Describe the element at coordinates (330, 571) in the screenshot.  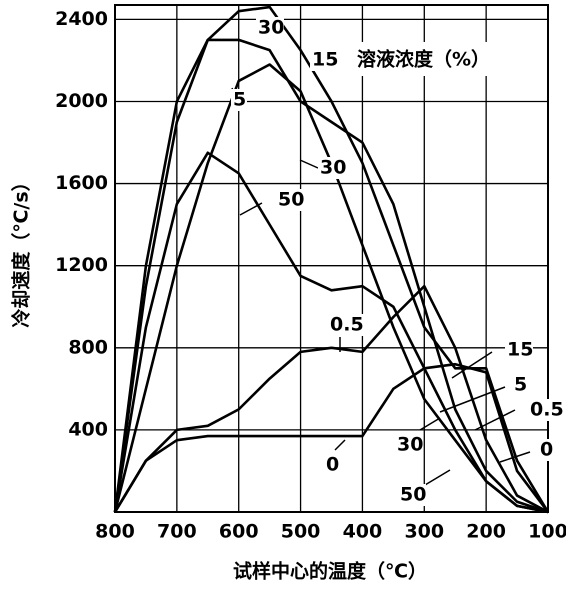
I see `x-axis-label: 试样中心的温度（℃）` at that location.